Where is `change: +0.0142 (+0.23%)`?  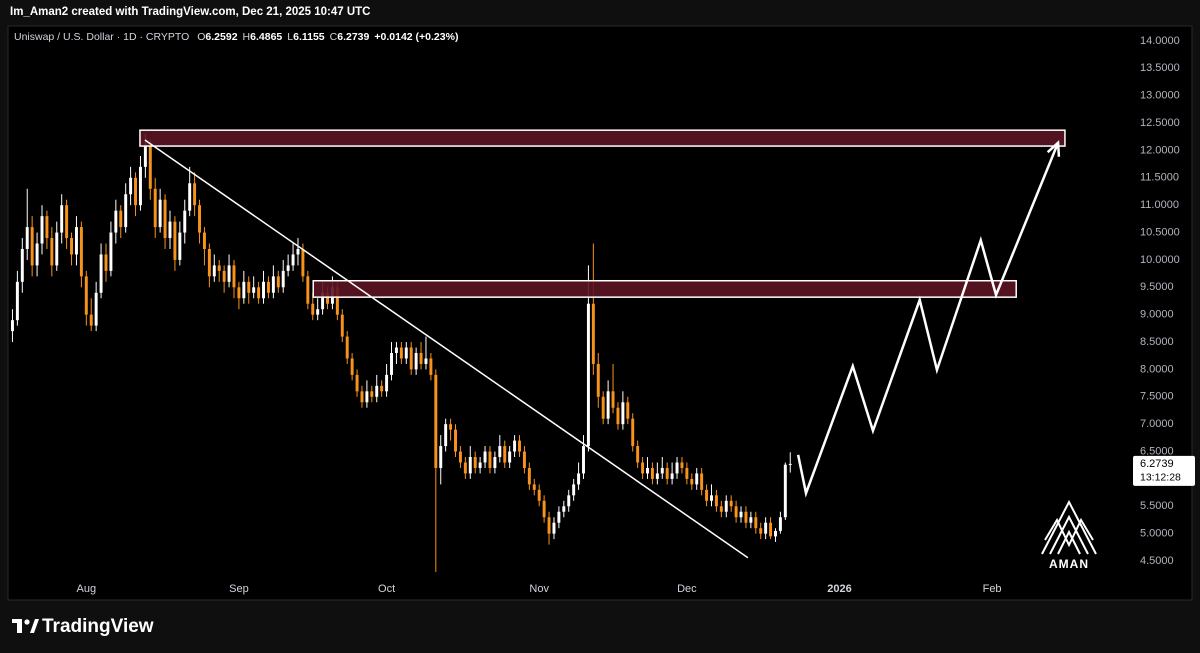 change: +0.0142 (+0.23%) is located at coordinates (416, 37).